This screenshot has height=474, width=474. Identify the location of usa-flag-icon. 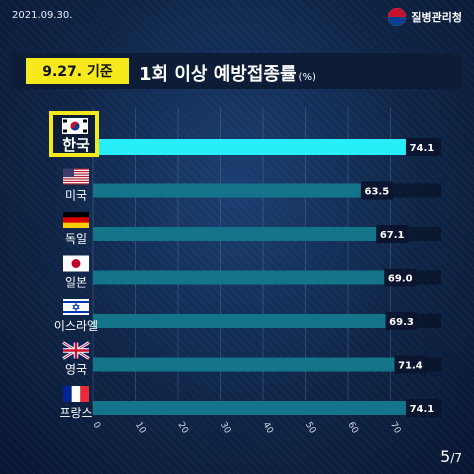
(76, 176).